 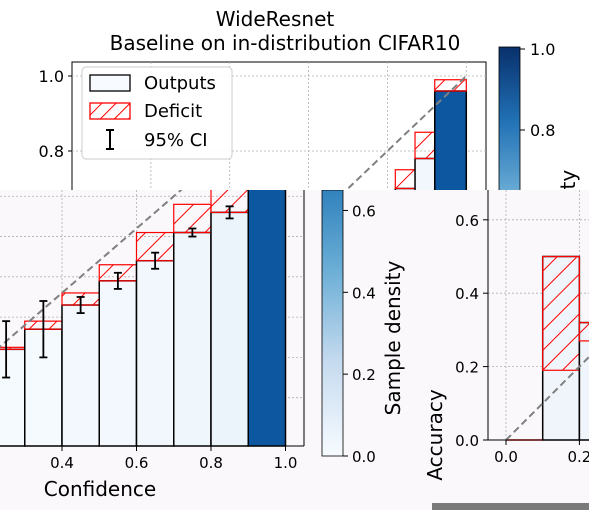 I want to click on colorbar-tick-label: 0.6, so click(x=364, y=211).